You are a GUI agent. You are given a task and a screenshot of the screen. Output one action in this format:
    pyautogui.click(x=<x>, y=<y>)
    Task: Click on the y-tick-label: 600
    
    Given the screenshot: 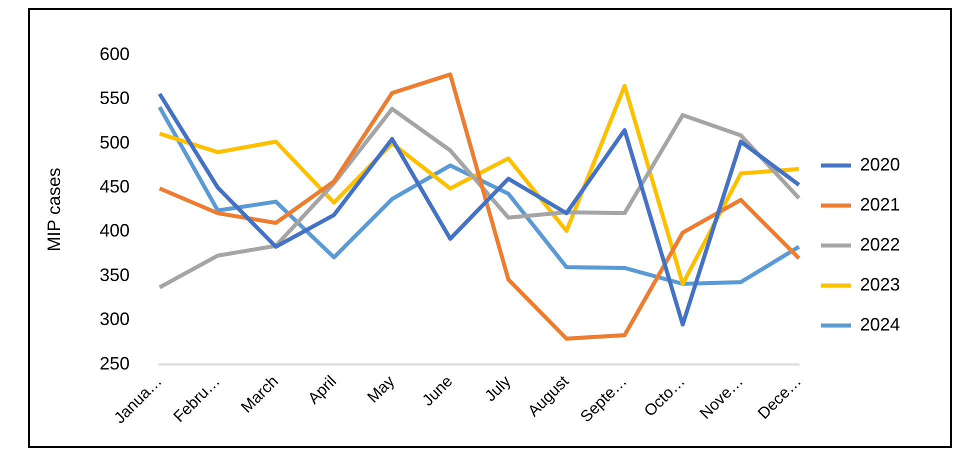 What is the action you would take?
    pyautogui.click(x=115, y=54)
    